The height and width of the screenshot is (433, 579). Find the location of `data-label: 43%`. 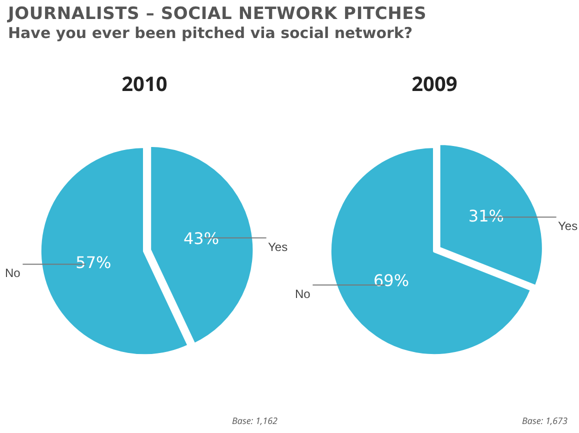

data-label: 43% is located at coordinates (201, 238).